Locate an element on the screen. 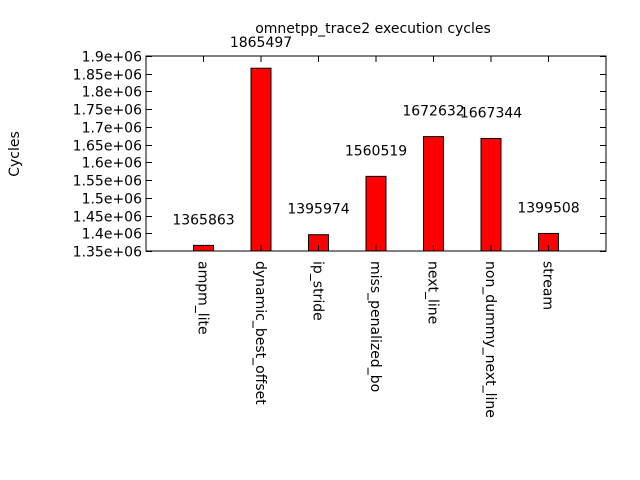 This screenshot has width=640, height=480. data-label: 1865497 is located at coordinates (261, 43).